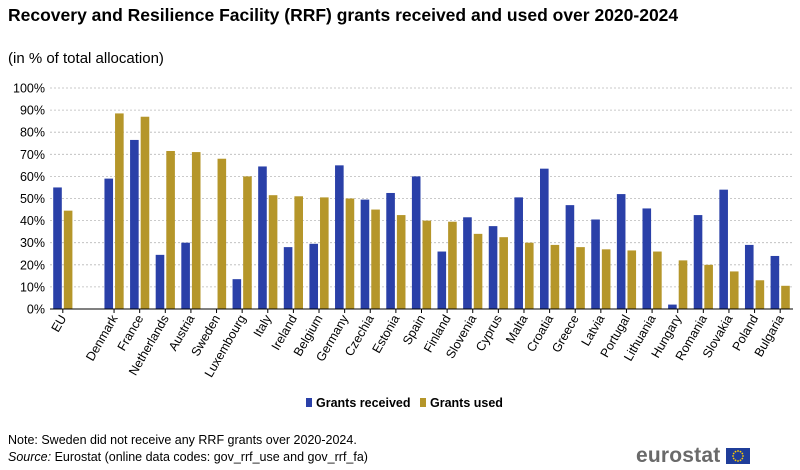  What do you see at coordinates (36, 310) in the screenshot?
I see `y-tick-label: 0%` at bounding box center [36, 310].